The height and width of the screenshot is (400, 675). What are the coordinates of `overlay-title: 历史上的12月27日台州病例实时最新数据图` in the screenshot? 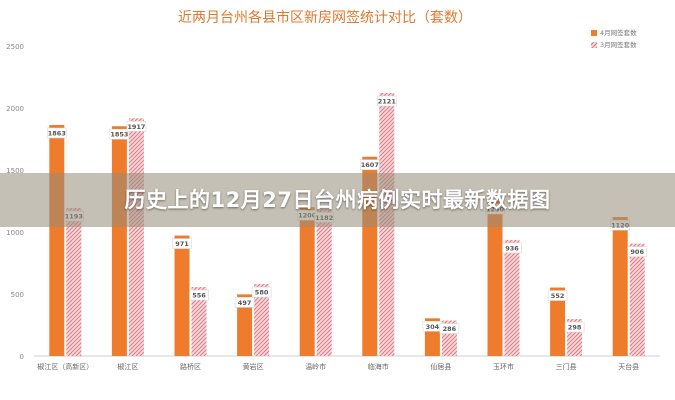 It's located at (337, 200).